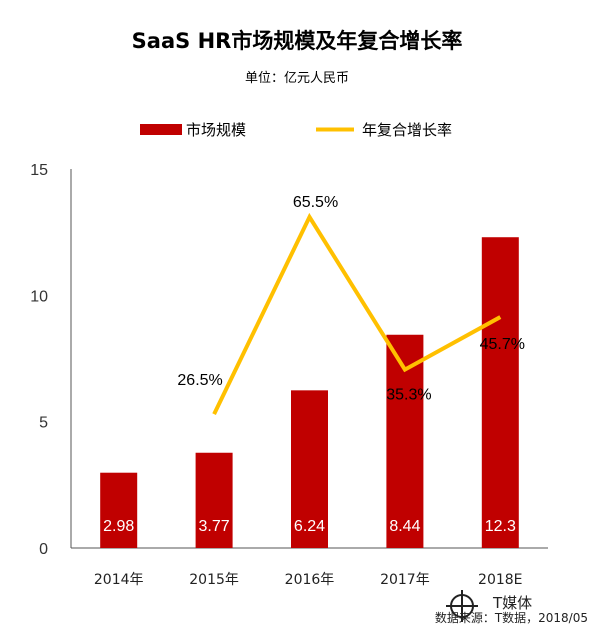  What do you see at coordinates (404, 526) in the screenshot?
I see `bar-value-label: 8.44` at bounding box center [404, 526].